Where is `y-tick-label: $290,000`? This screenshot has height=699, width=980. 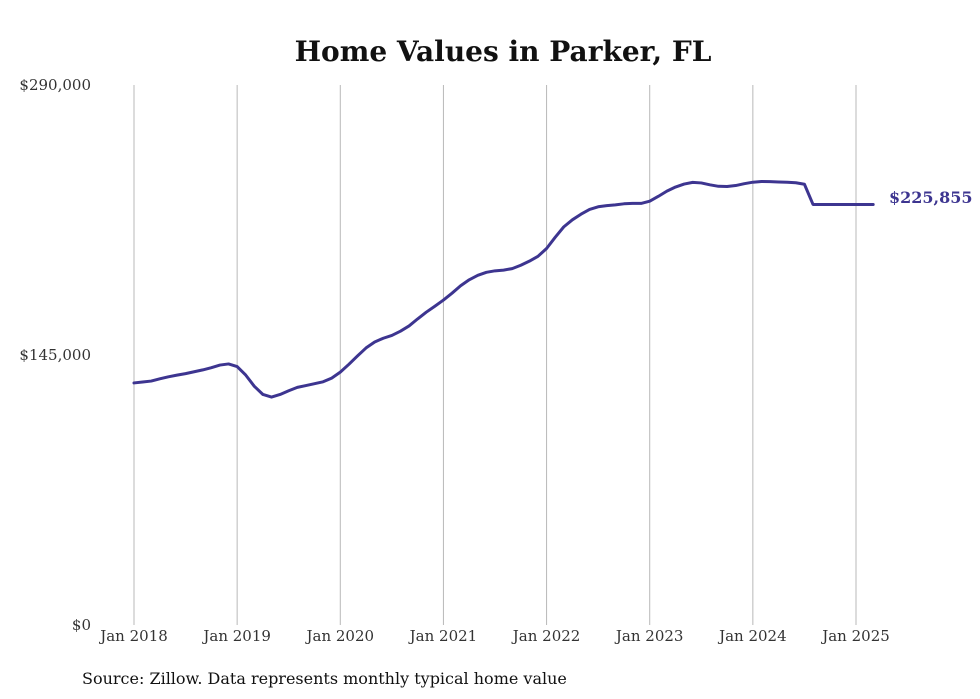
y-tick-label: $290,000 is located at coordinates (55, 85).